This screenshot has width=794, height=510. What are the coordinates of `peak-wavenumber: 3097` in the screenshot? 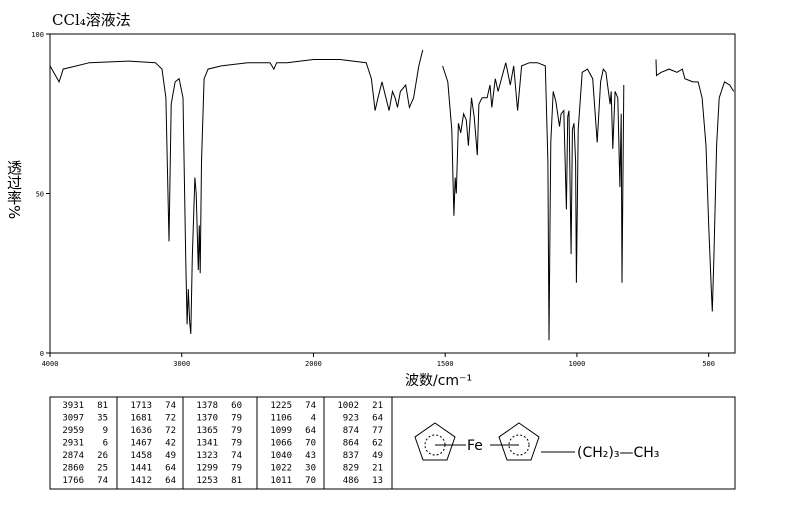 It's located at (73, 419).